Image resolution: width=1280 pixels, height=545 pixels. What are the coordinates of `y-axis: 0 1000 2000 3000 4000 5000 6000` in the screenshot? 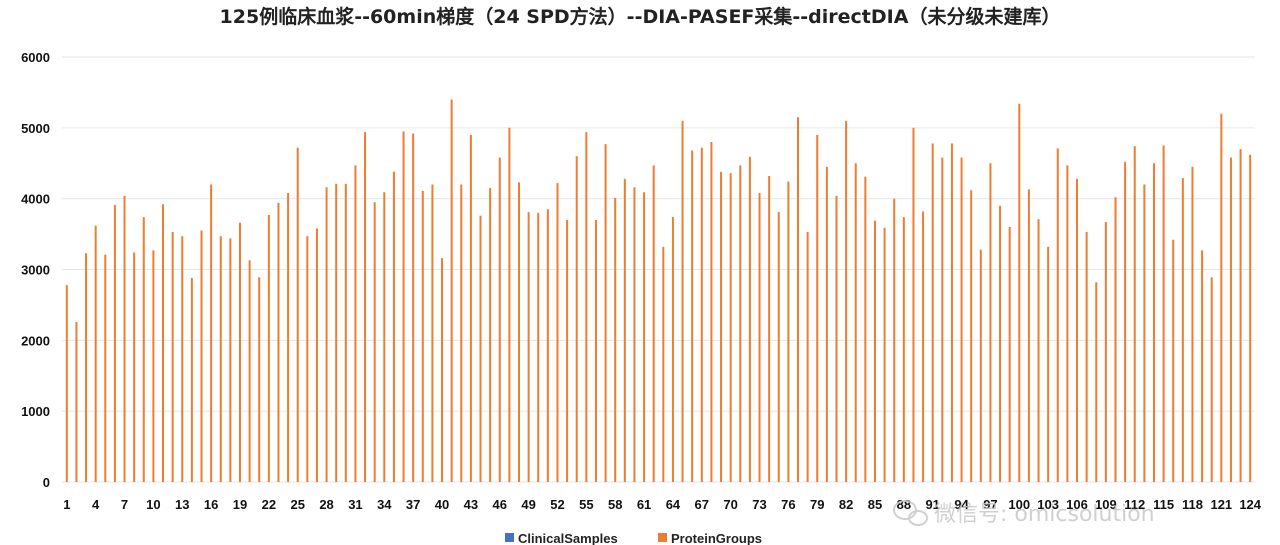 It's located at (35, 270).